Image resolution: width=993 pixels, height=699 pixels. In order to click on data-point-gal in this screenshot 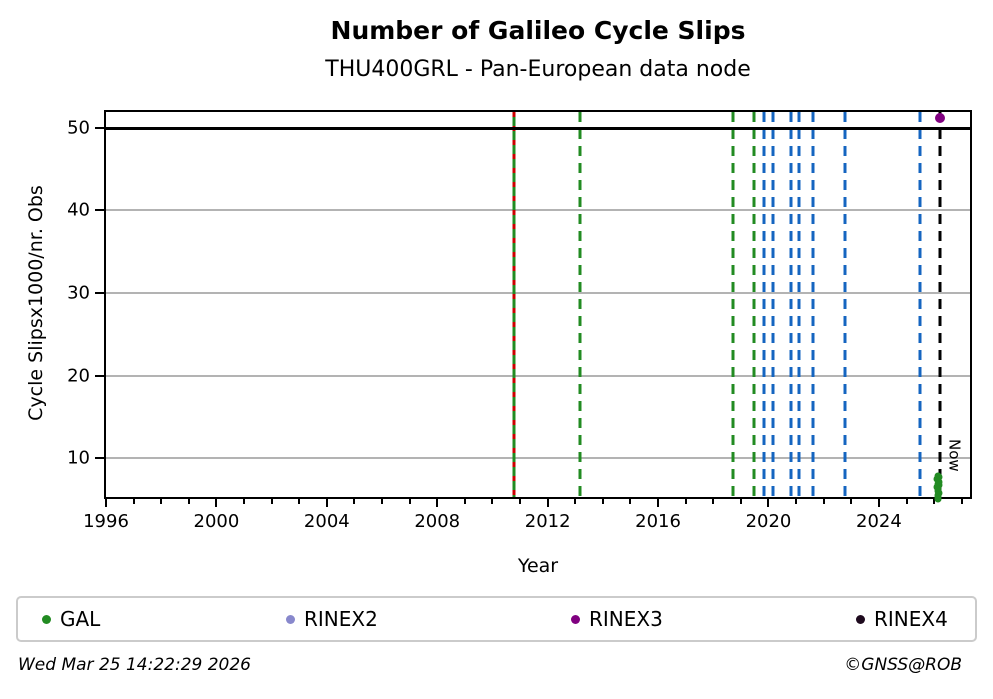, I will do `click(938, 499)`.